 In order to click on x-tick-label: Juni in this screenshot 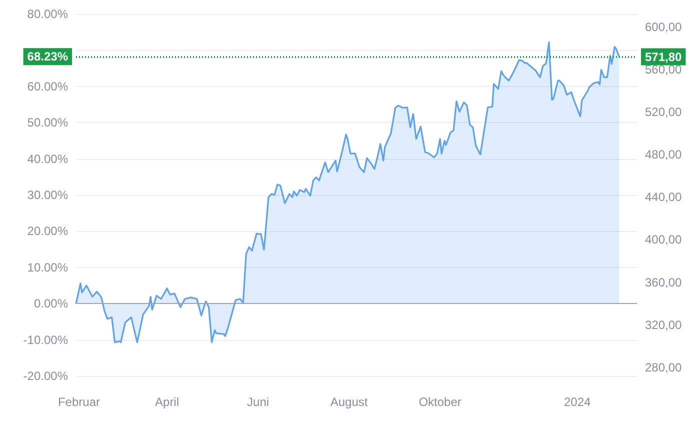, I will do `click(258, 402)`.